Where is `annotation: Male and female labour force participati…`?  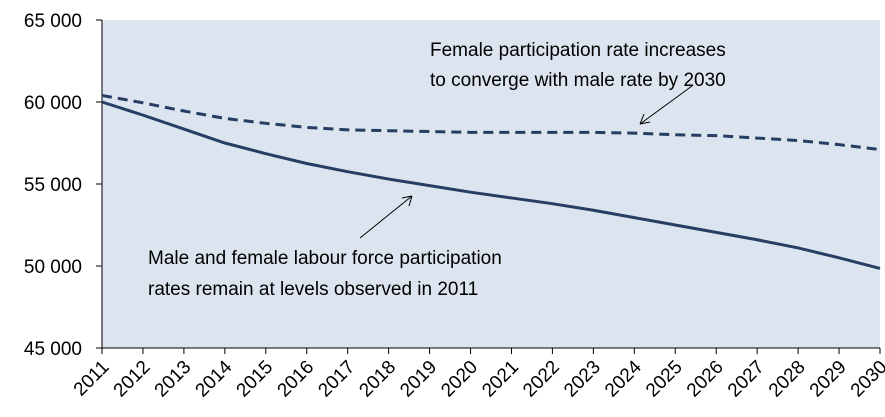
annotation: Male and female labour force participati… is located at coordinates (325, 258).